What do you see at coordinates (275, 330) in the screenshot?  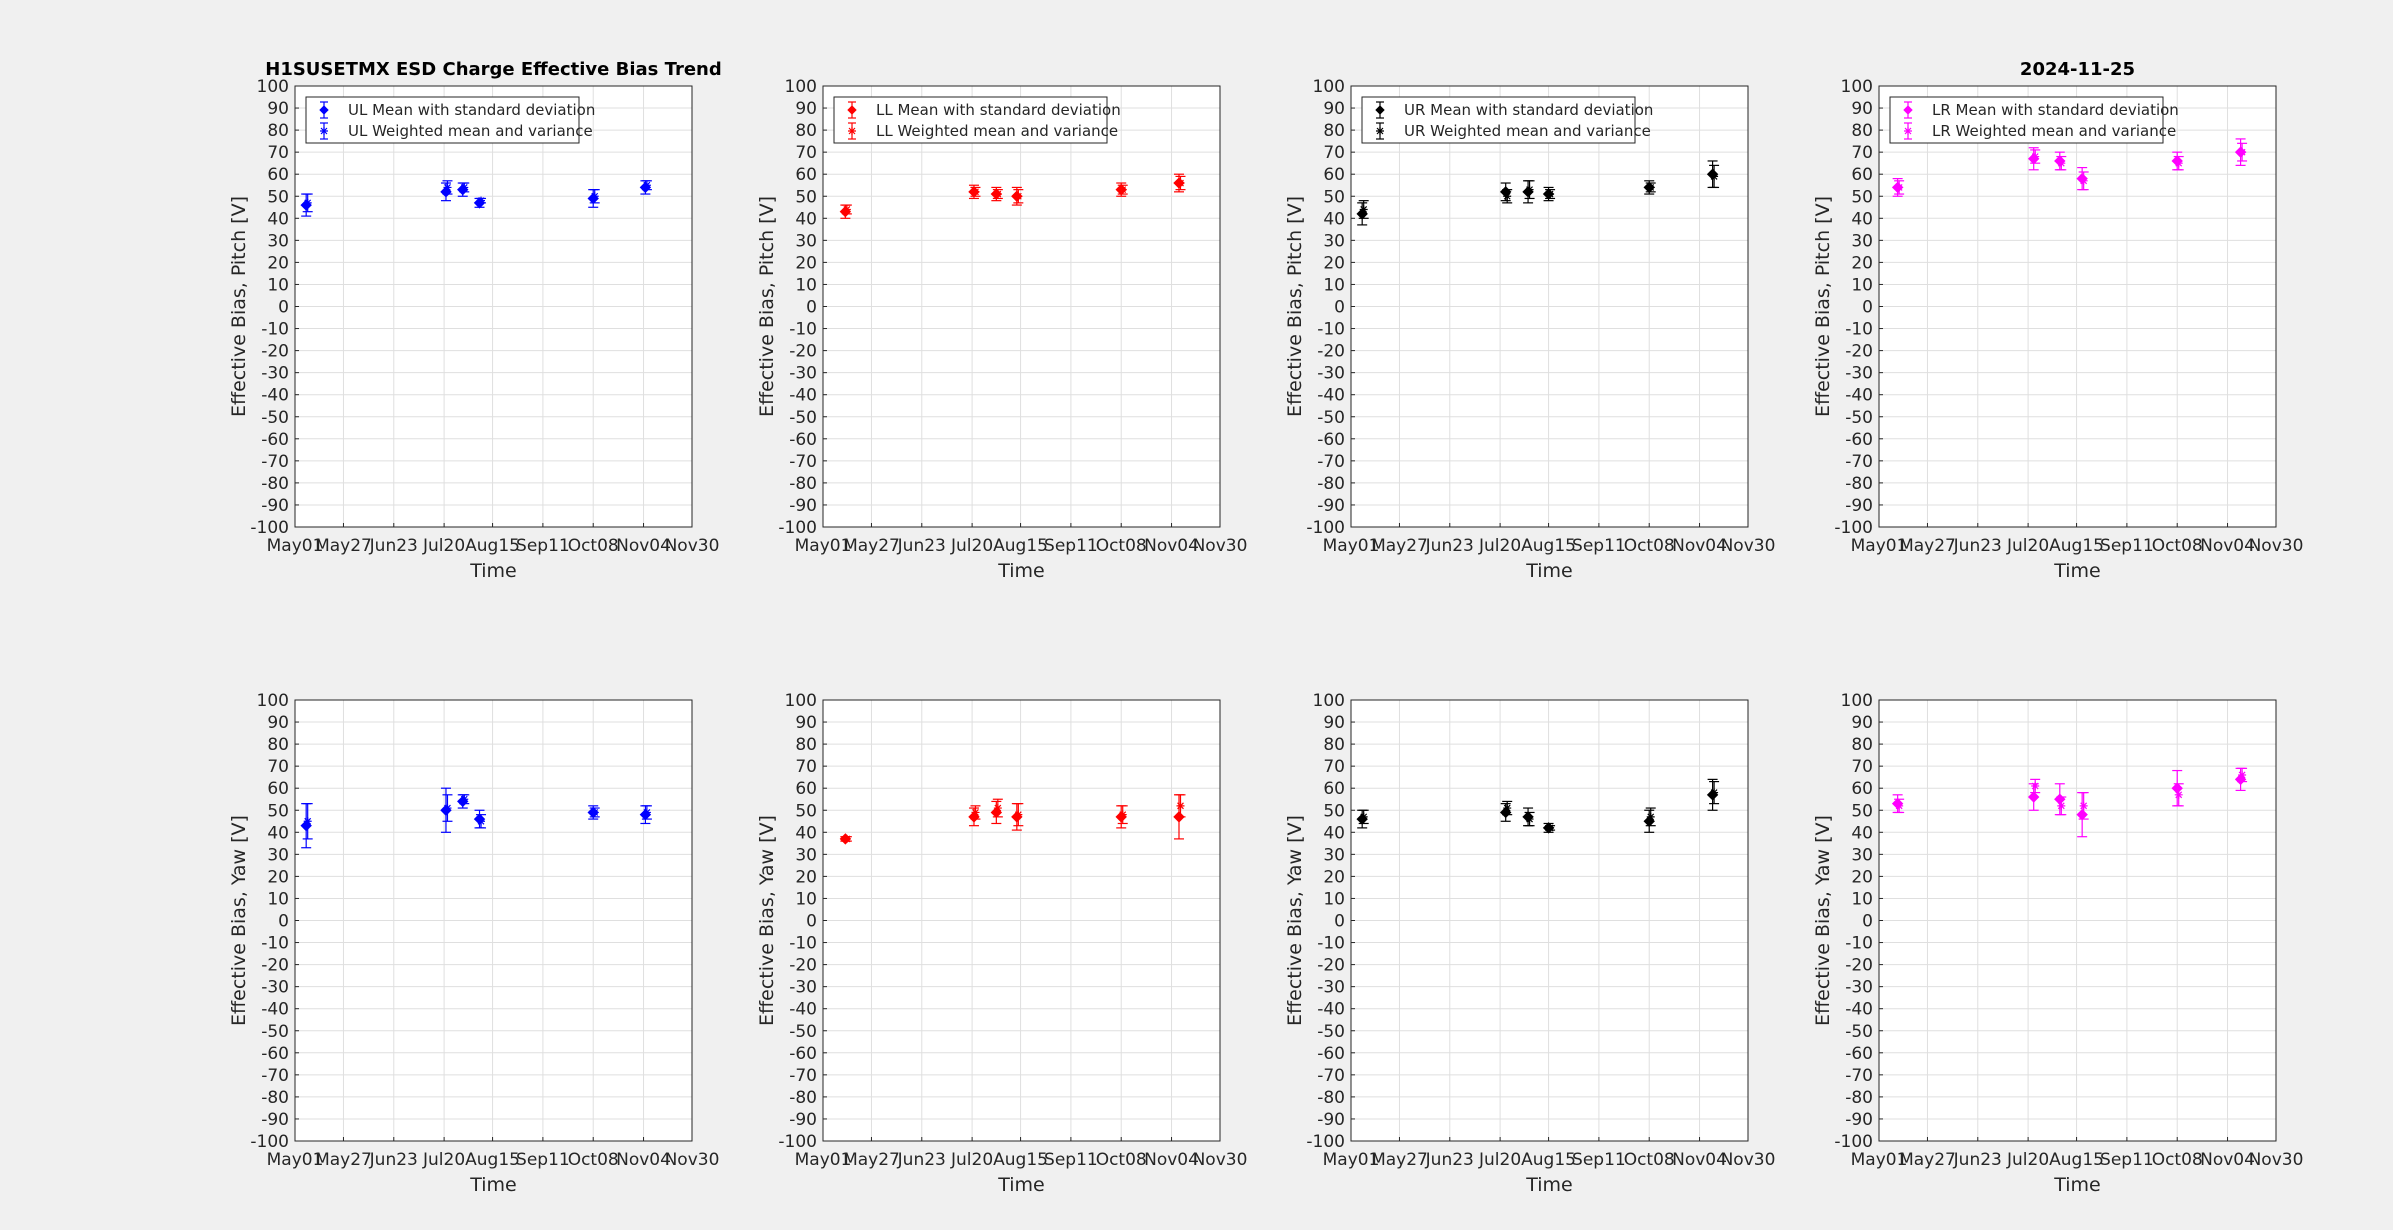 I see `y-tick-label: -10` at bounding box center [275, 330].